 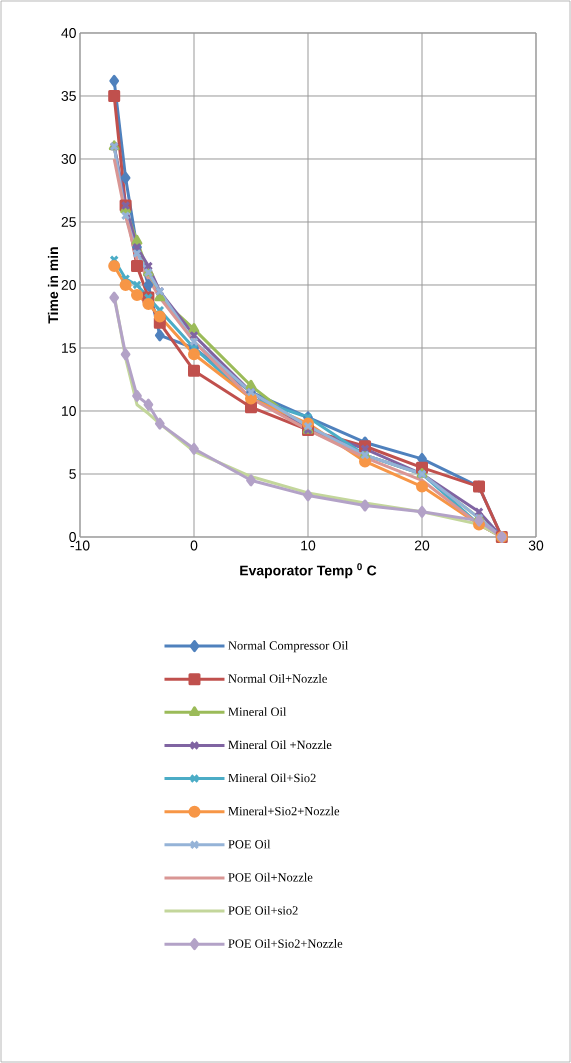 What do you see at coordinates (308, 571) in the screenshot?
I see `x-axis-title: Evaporator Temp $^{0}$ C` at bounding box center [308, 571].